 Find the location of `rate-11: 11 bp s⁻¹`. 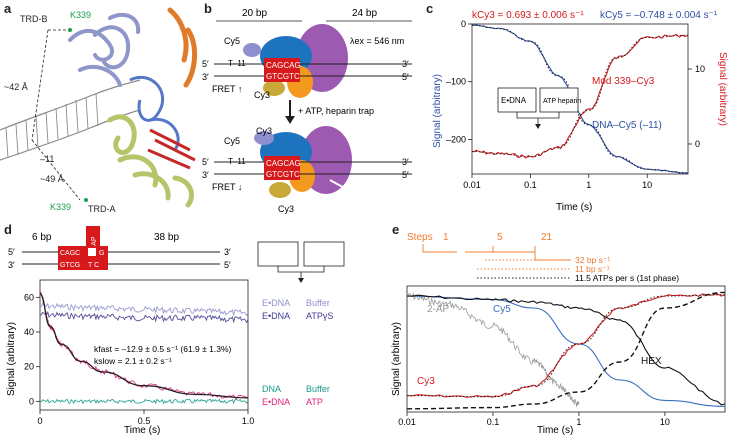

rate-11: 11 bp s⁻¹ is located at coordinates (592, 269).